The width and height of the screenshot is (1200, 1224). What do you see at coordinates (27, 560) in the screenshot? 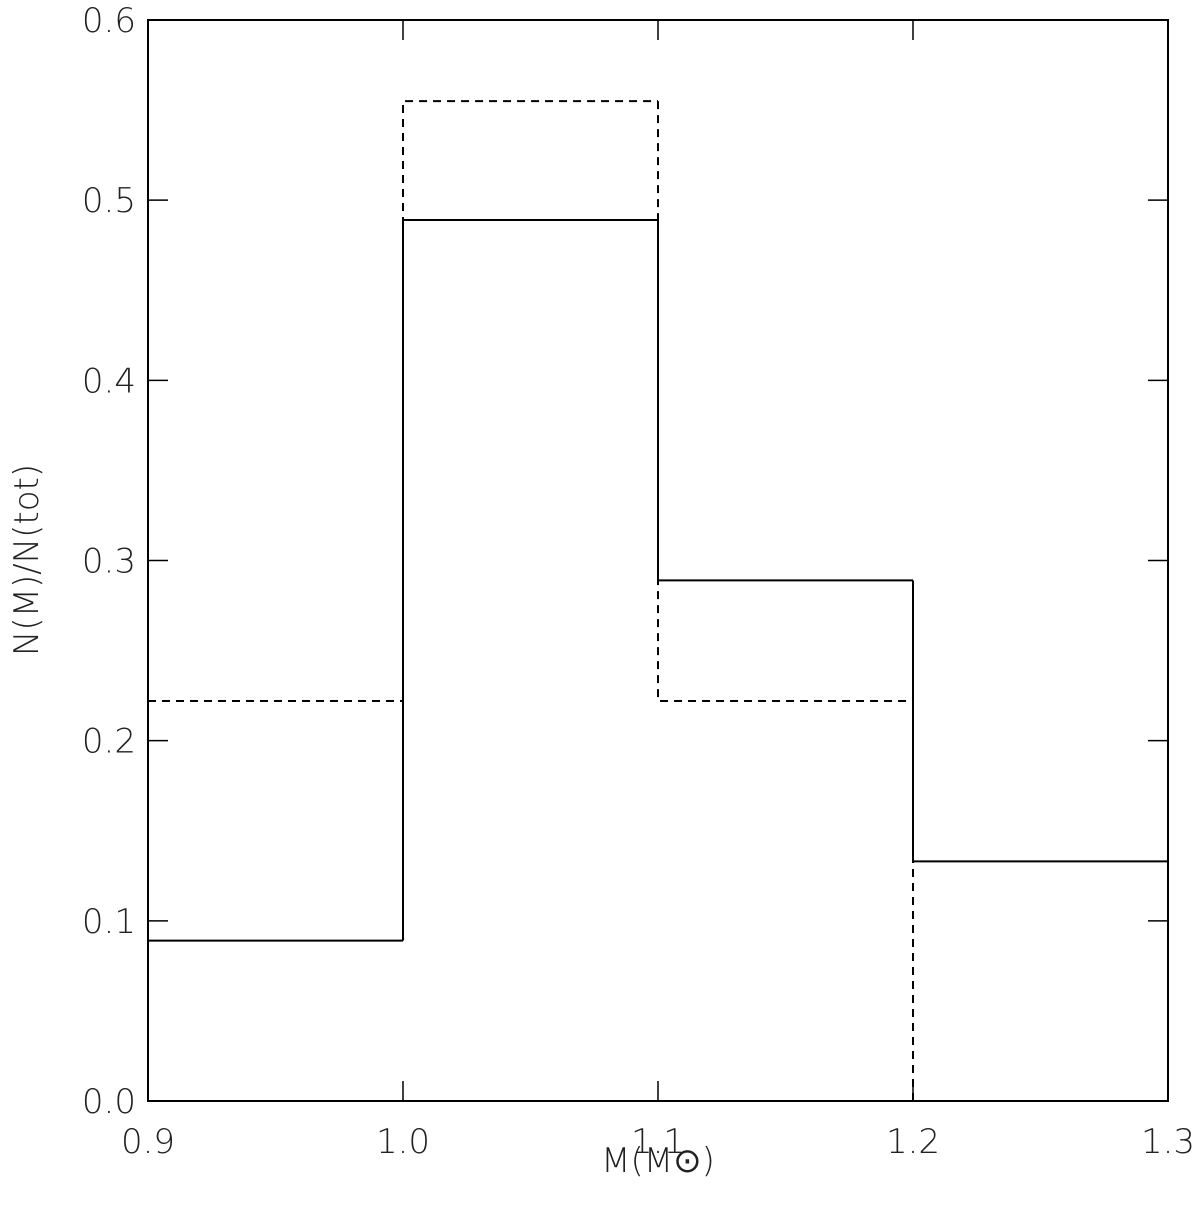
I see `y-axis-label: N(M)/N(tot)` at bounding box center [27, 560].